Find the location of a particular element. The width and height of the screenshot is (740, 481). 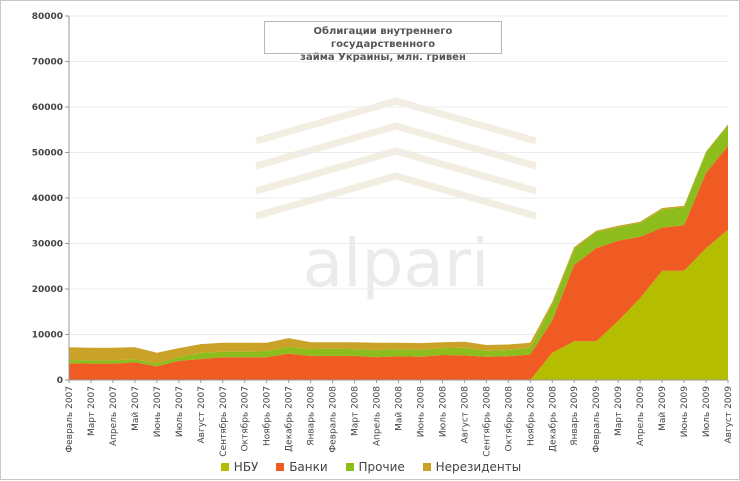

legend-label-banks: Банки is located at coordinates (308, 467).